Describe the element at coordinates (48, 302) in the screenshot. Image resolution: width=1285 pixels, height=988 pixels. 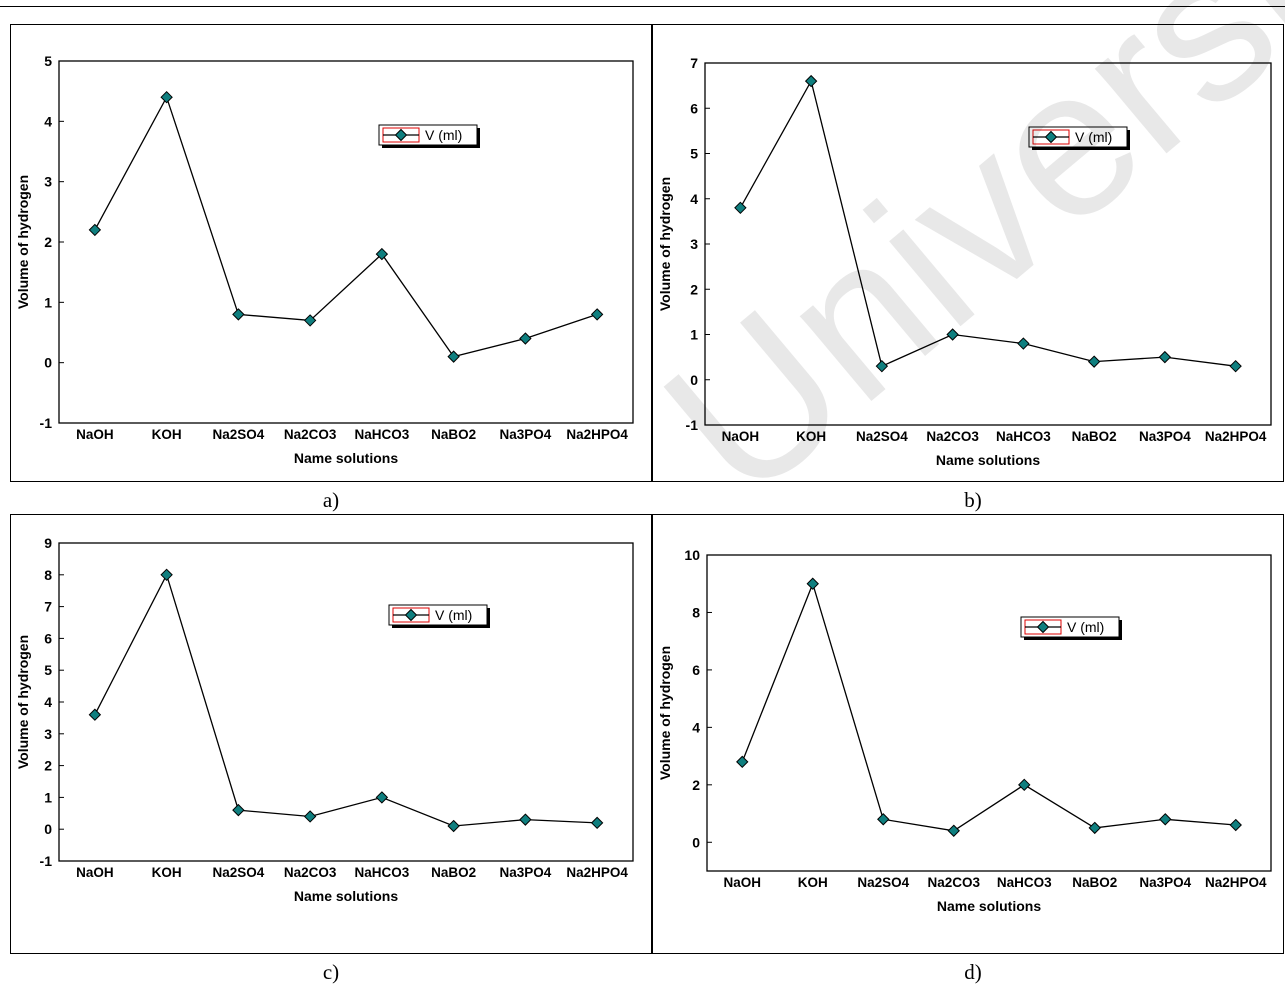
I see `y-tick-label: 1` at that location.